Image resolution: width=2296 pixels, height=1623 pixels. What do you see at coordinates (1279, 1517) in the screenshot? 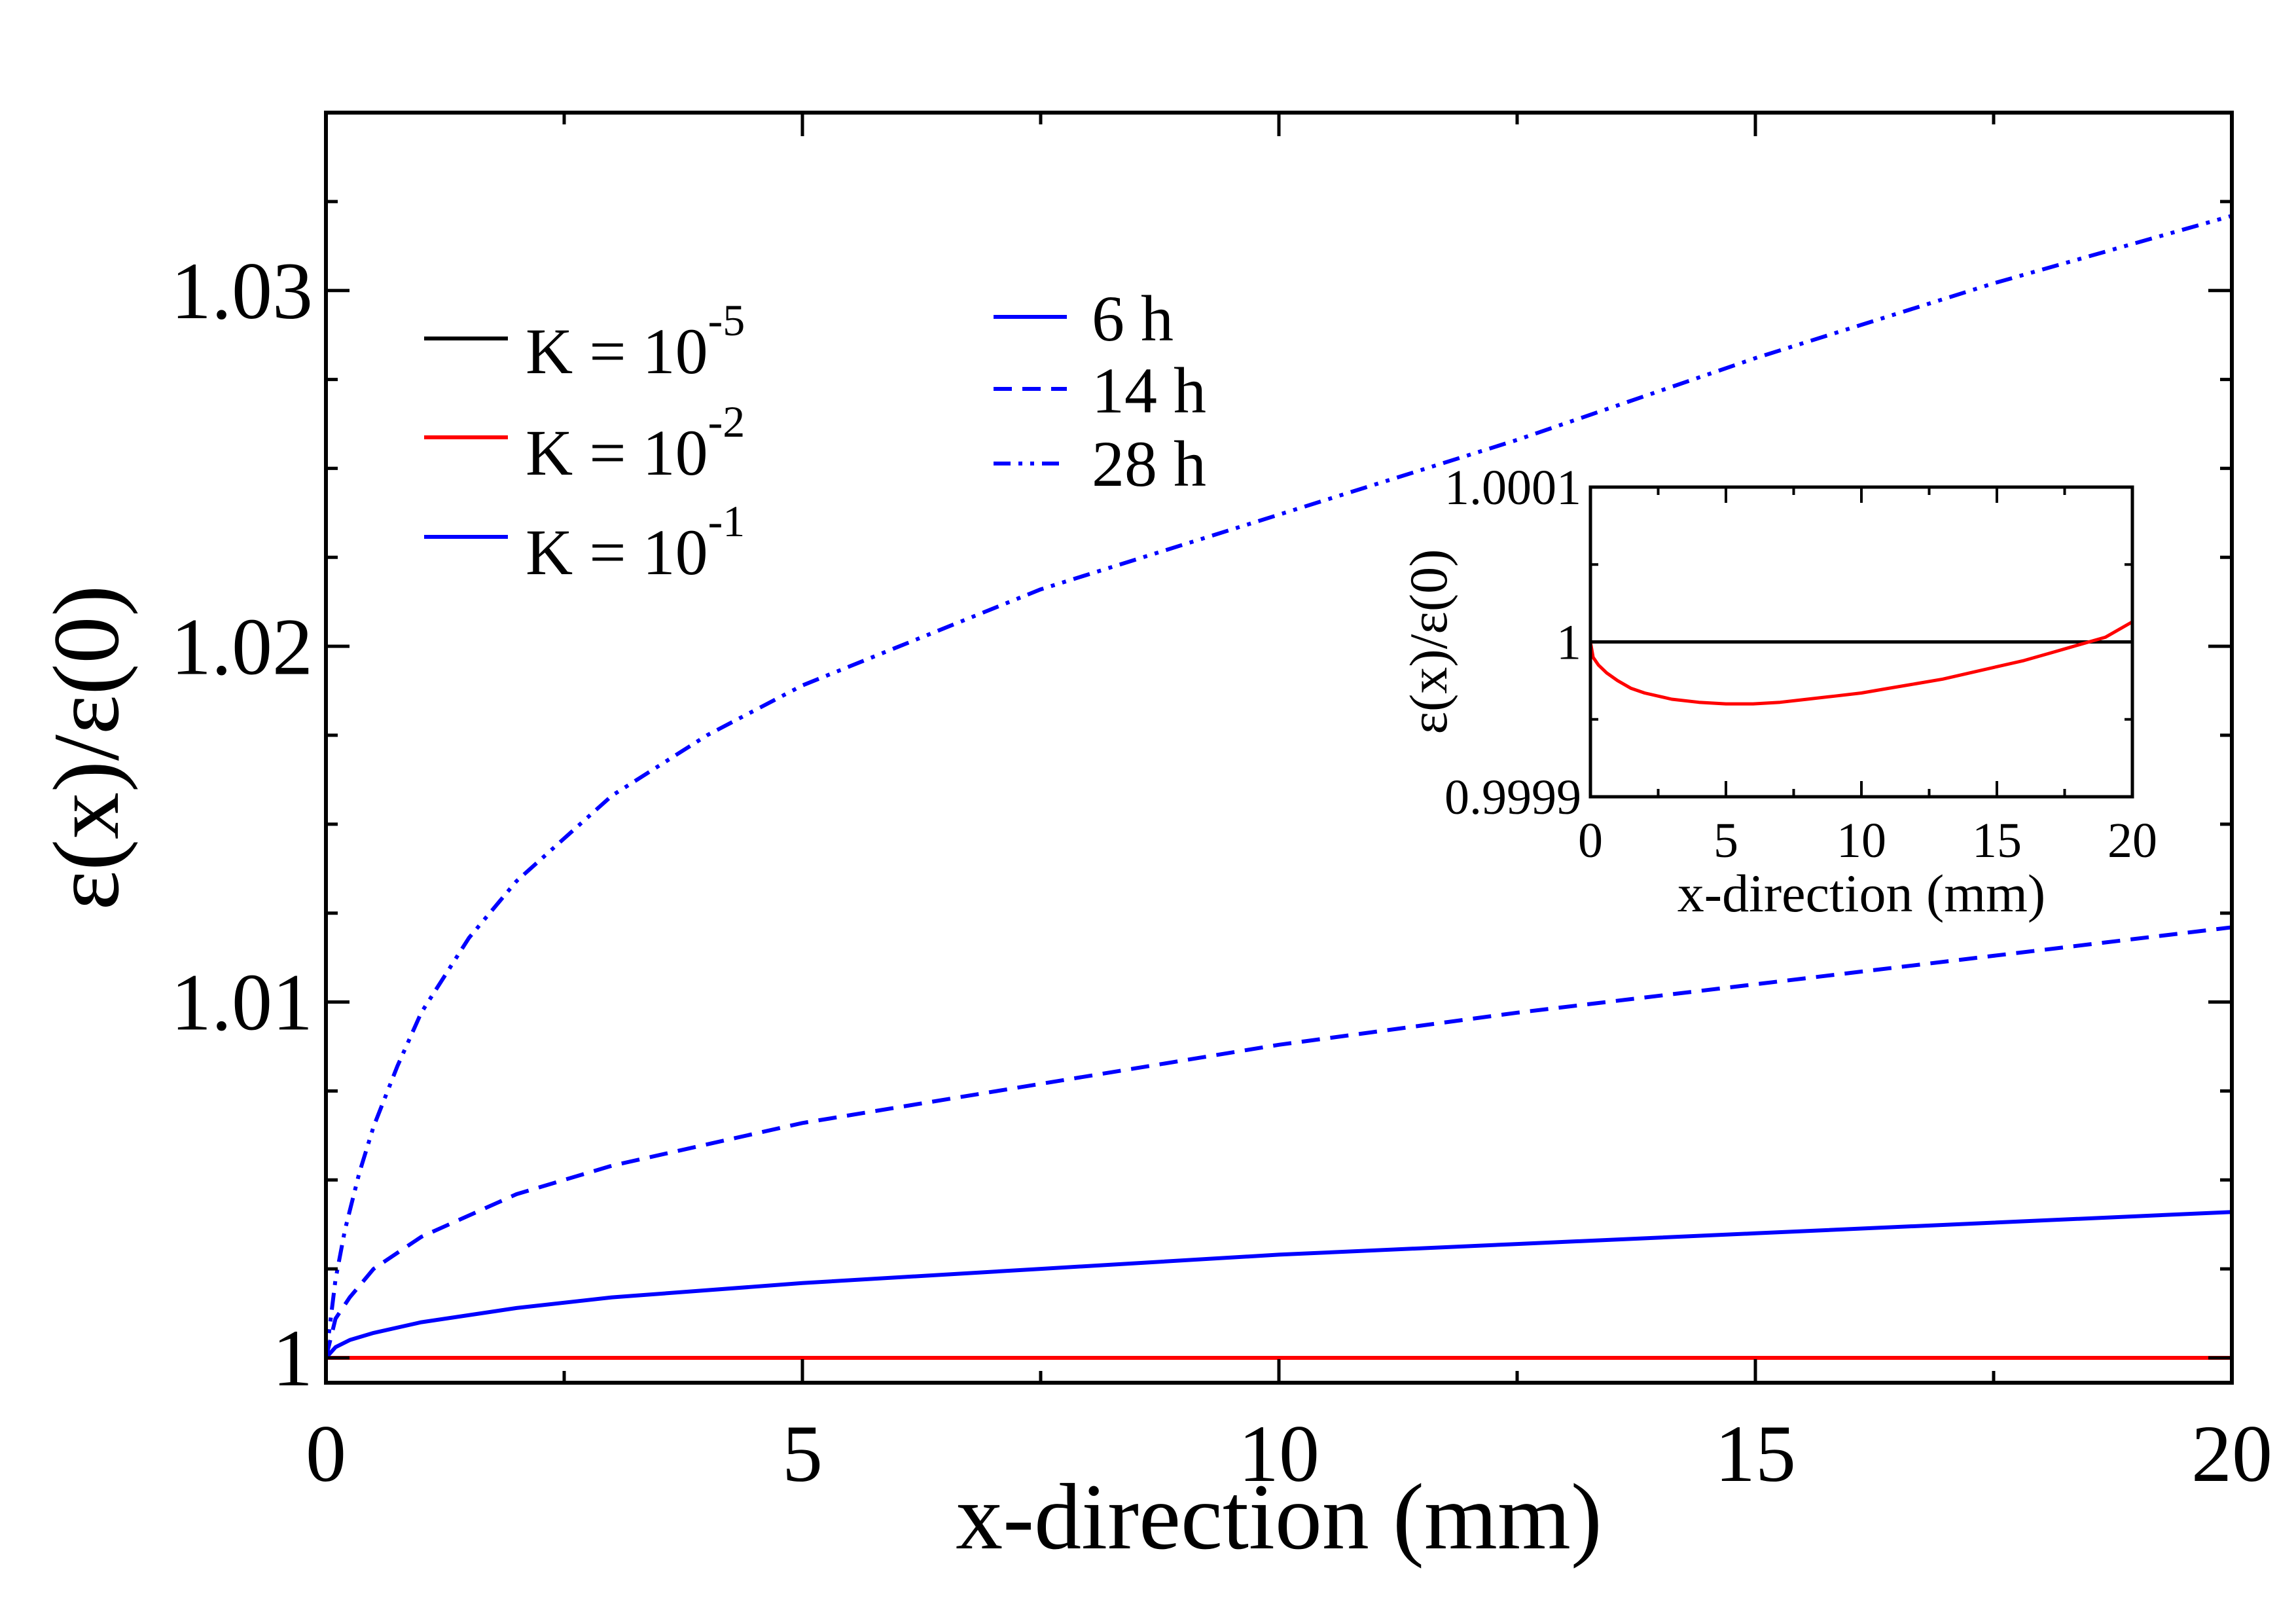
I see `main-x-axis-label: x-direction (mm)` at bounding box center [1279, 1517].